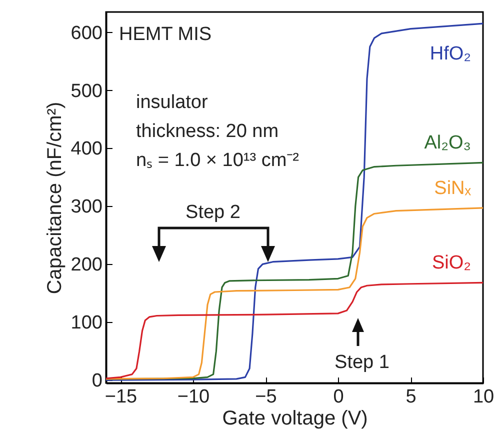  I want to click on y-tick-label: 600, so click(86, 33).